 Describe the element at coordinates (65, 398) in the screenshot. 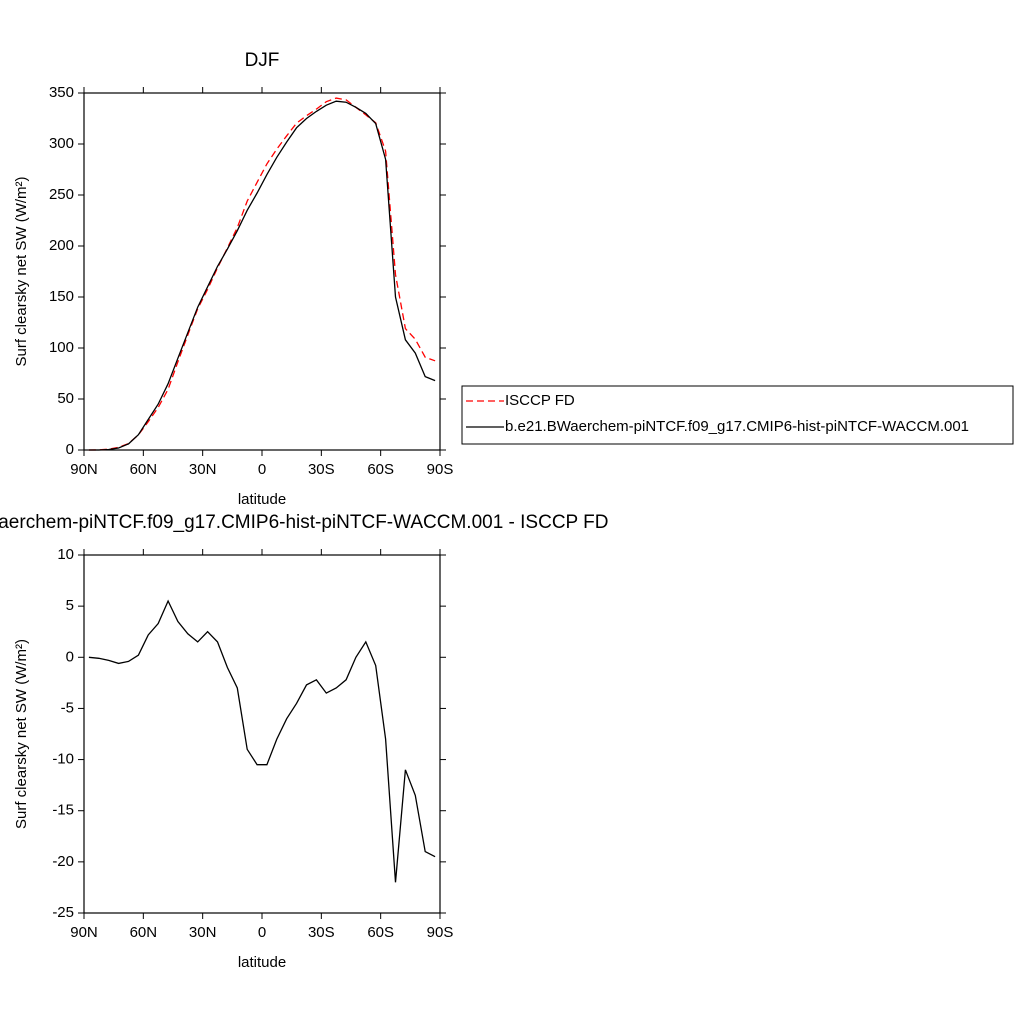

I see `y-tick-label: 50` at that location.